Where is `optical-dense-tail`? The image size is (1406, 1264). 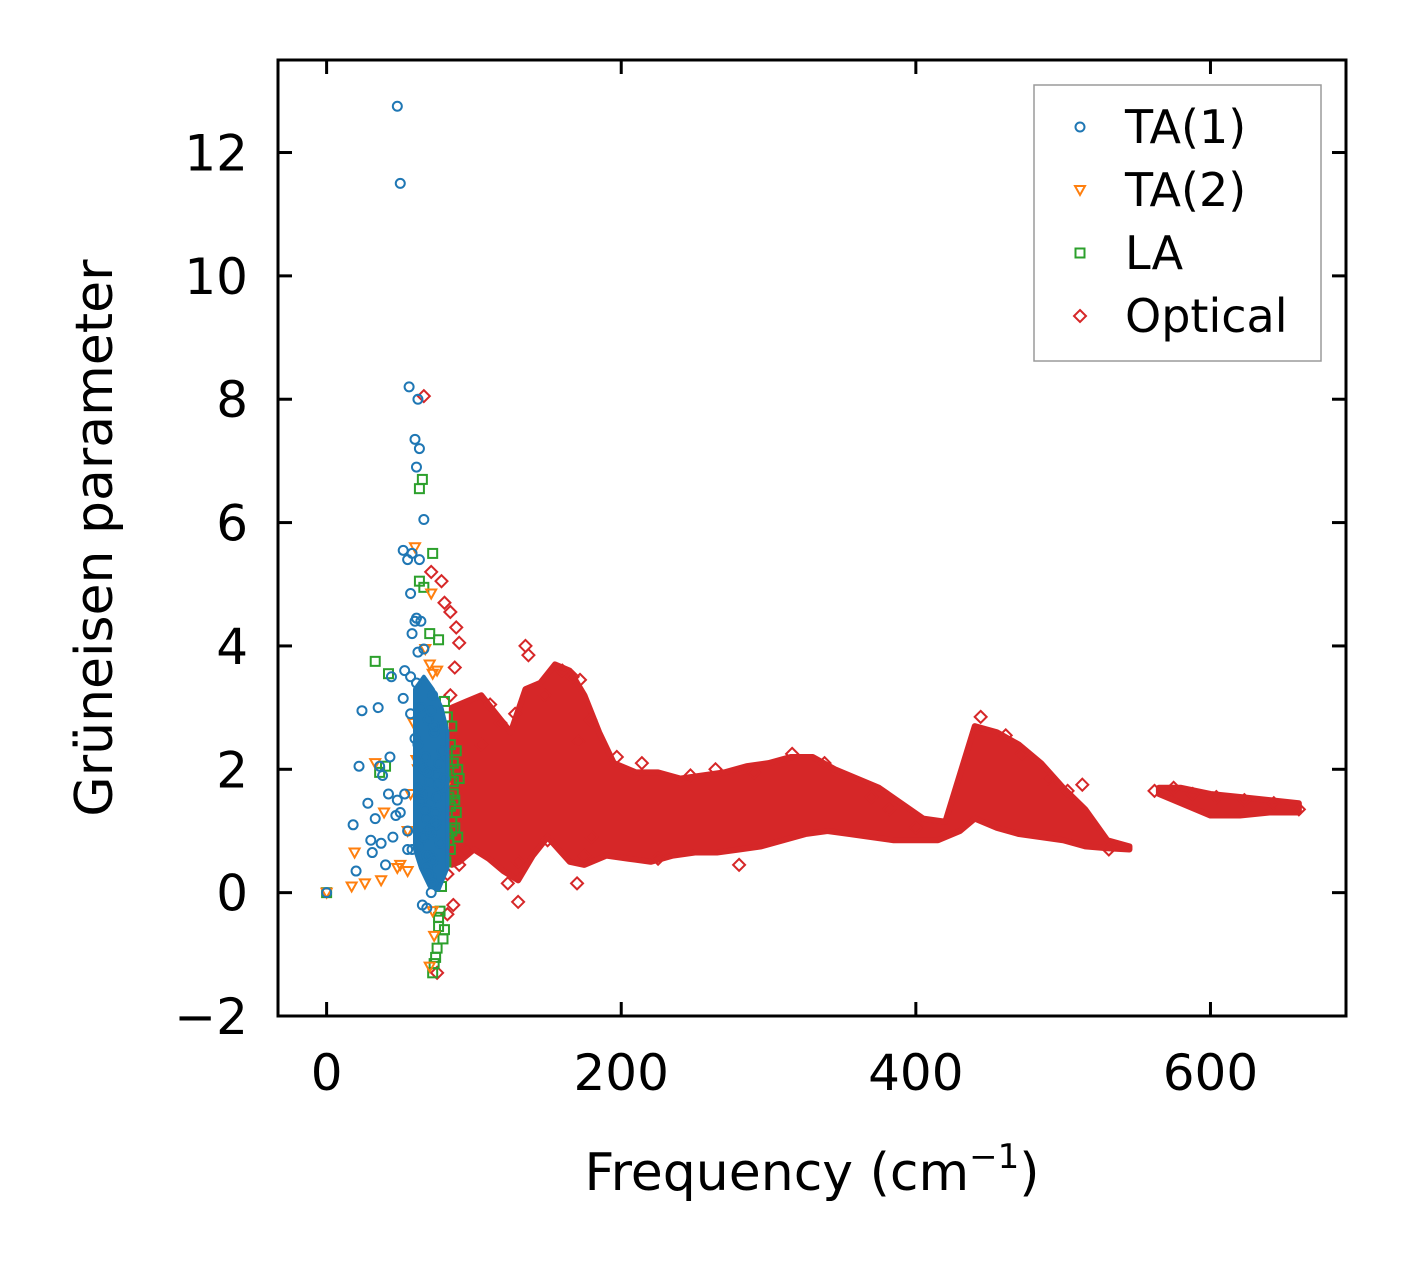 optical-dense-tail is located at coordinates (1228, 801).